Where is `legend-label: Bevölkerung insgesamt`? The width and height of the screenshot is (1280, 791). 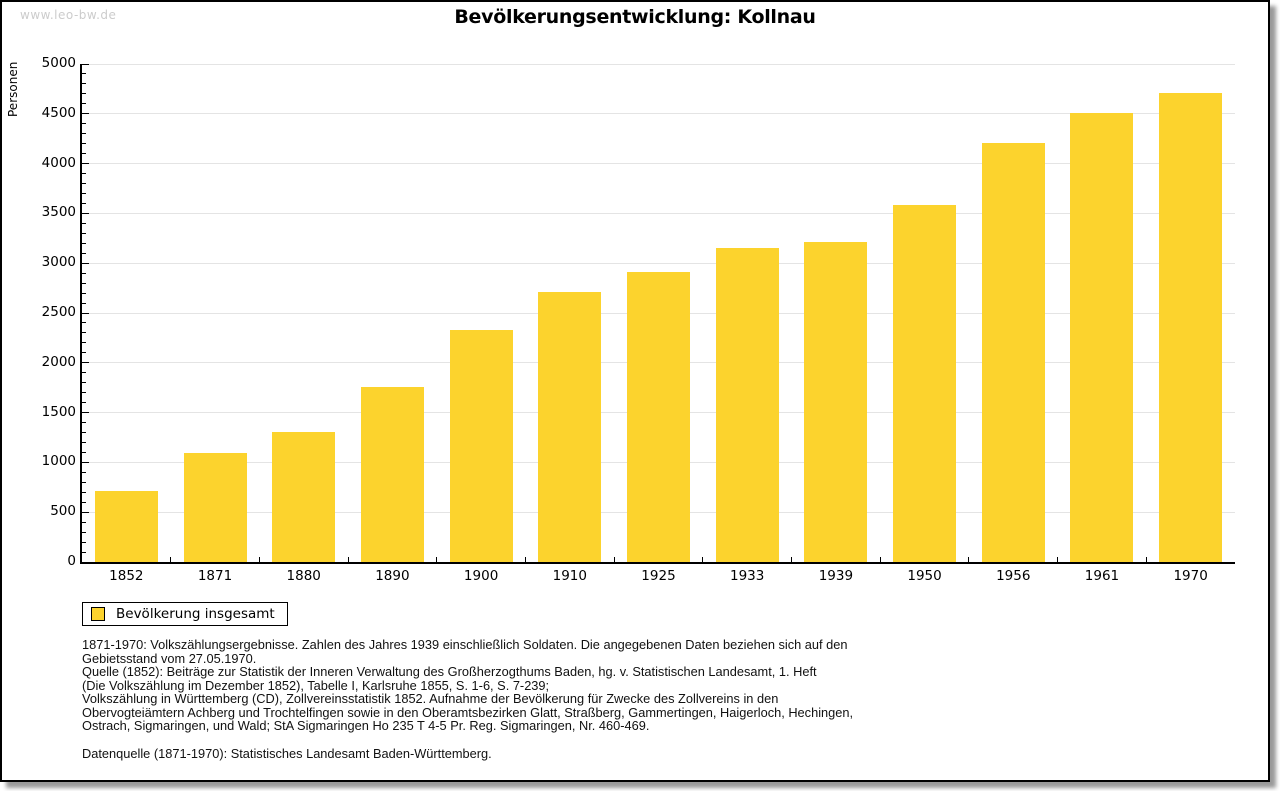 legend-label: Bevölkerung insgesamt is located at coordinates (195, 614).